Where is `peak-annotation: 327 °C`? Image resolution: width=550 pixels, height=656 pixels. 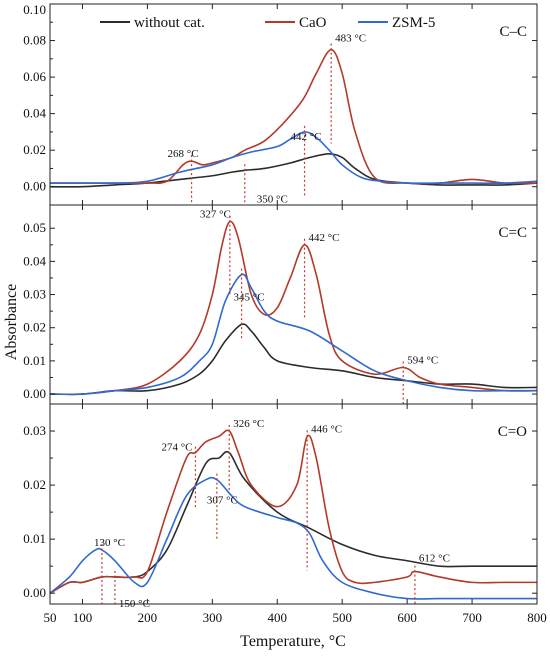 peak-annotation: 327 °C is located at coordinates (215, 215).